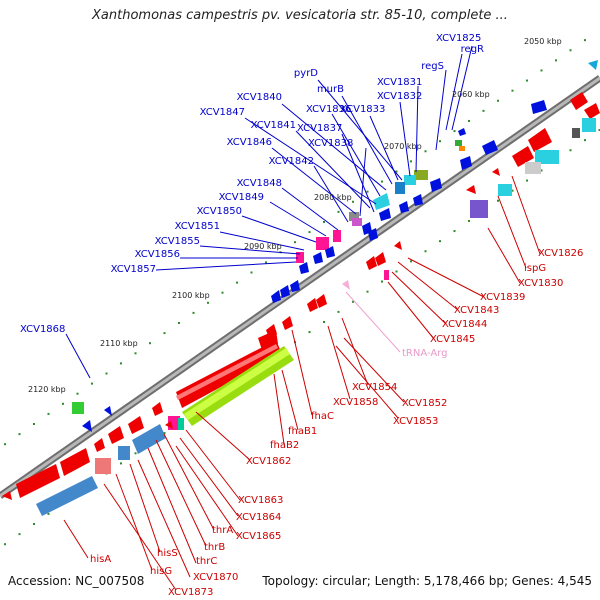 The height and width of the screenshot is (600, 600). I want to click on gene-label: XCV1844, so click(464, 324).